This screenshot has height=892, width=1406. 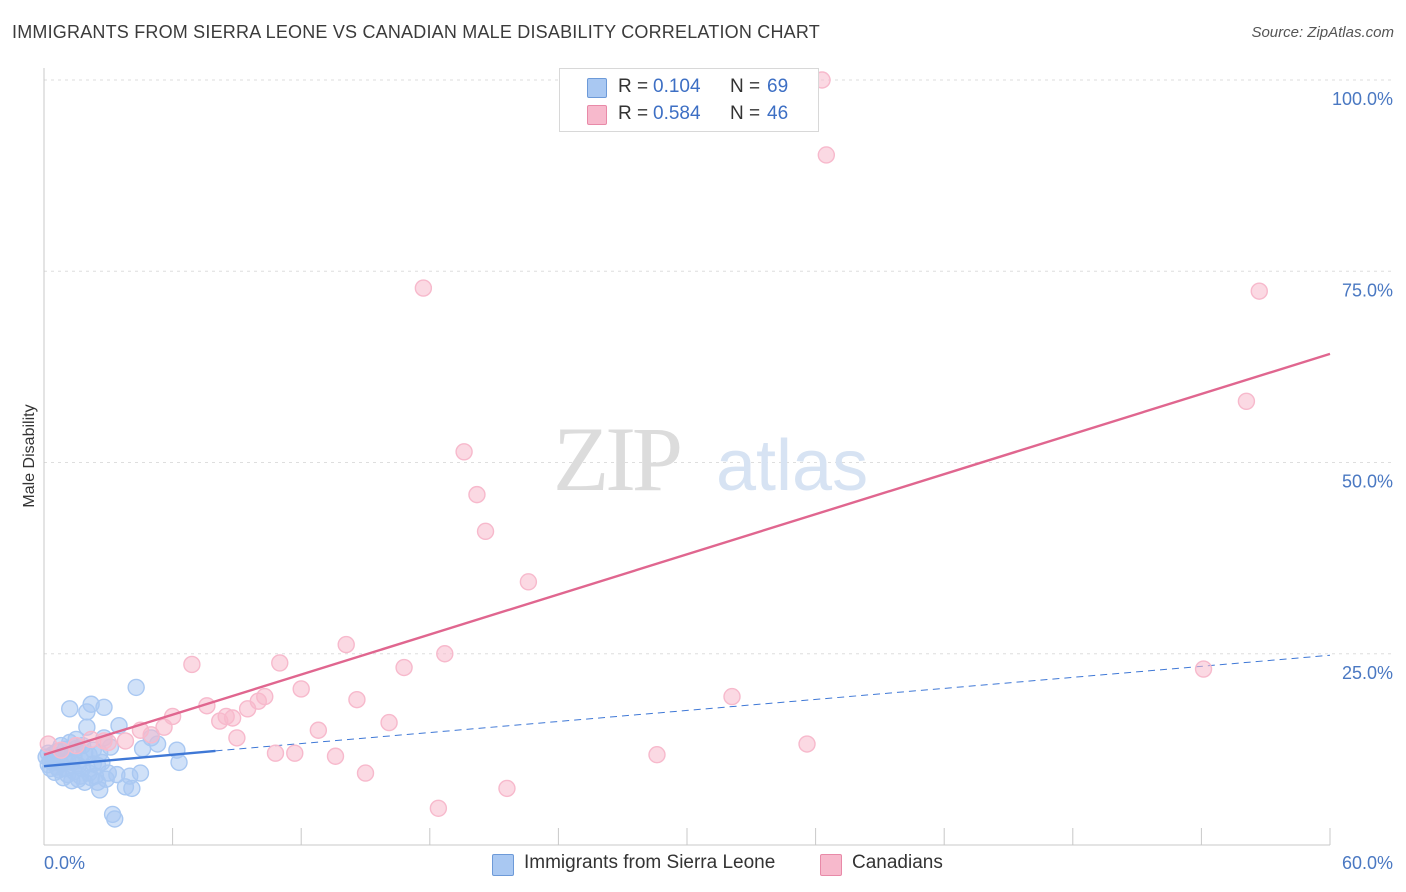 I want to click on legend-row-sierra-leone: R = 0.104 N = 69, so click(x=689, y=87).